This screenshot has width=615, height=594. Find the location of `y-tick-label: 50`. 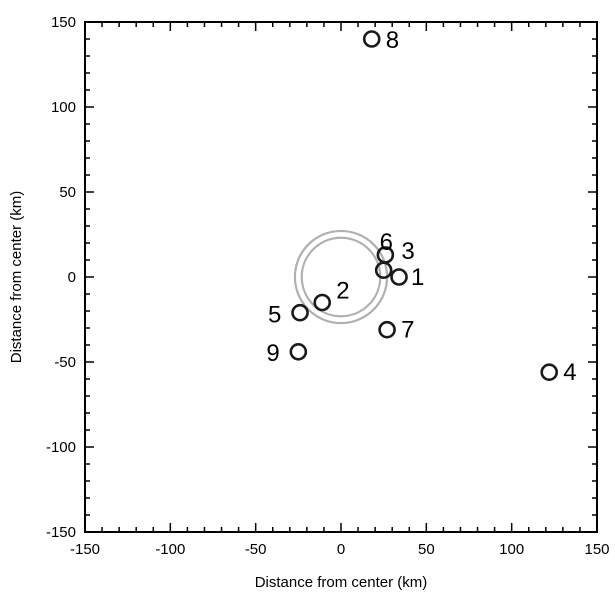

y-tick-label: 50 is located at coordinates (67, 192).